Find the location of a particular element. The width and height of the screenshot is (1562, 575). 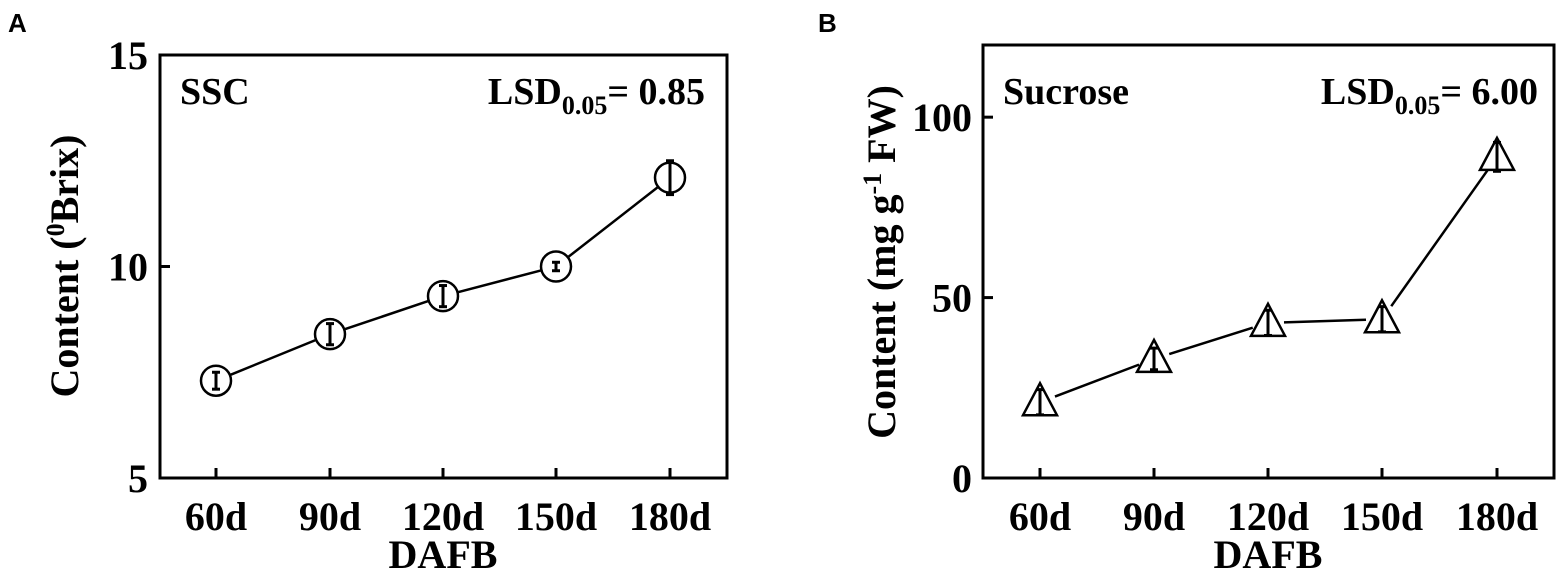

panel-b-x-tick-label: 180d is located at coordinates (1497, 516).